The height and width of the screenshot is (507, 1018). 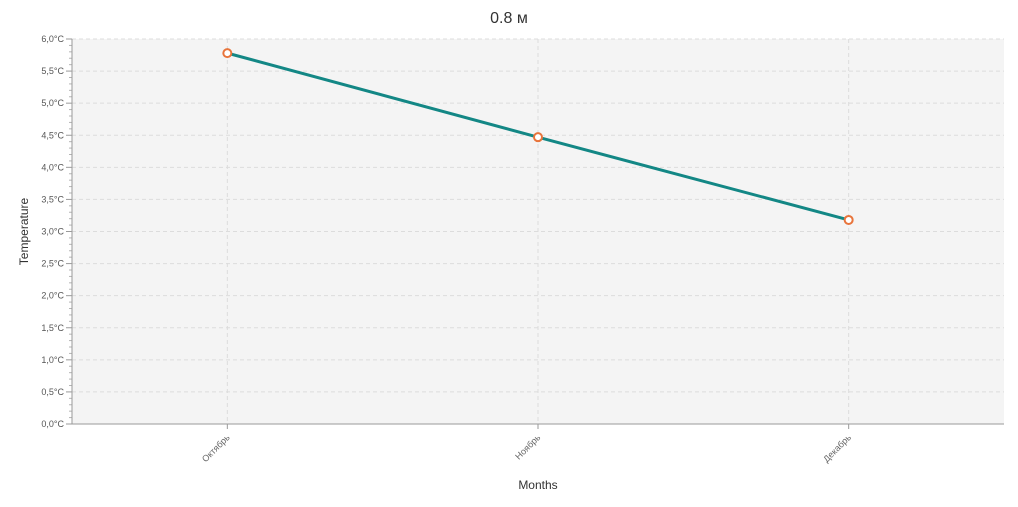 I want to click on y-axis-title: Temperature, so click(x=24, y=231).